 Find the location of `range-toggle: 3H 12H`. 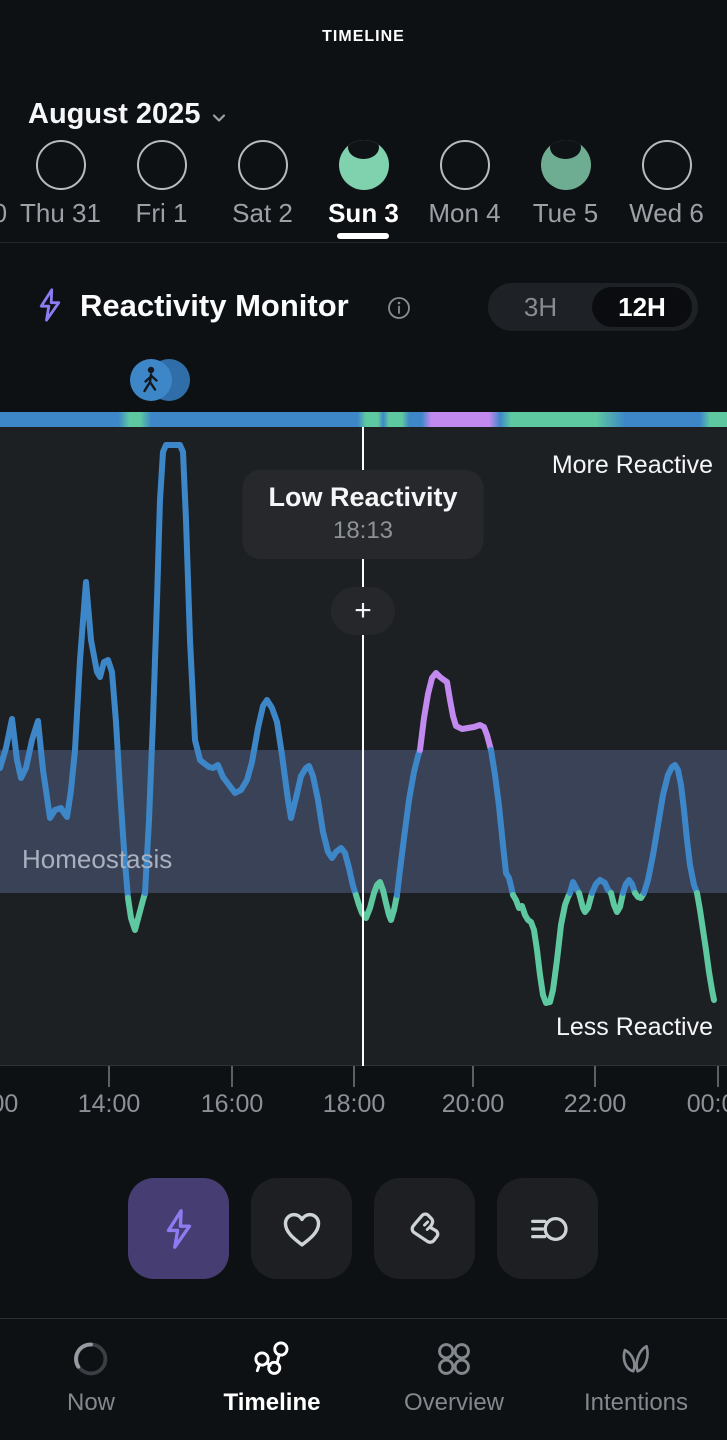

range-toggle: 3H 12H is located at coordinates (593, 307).